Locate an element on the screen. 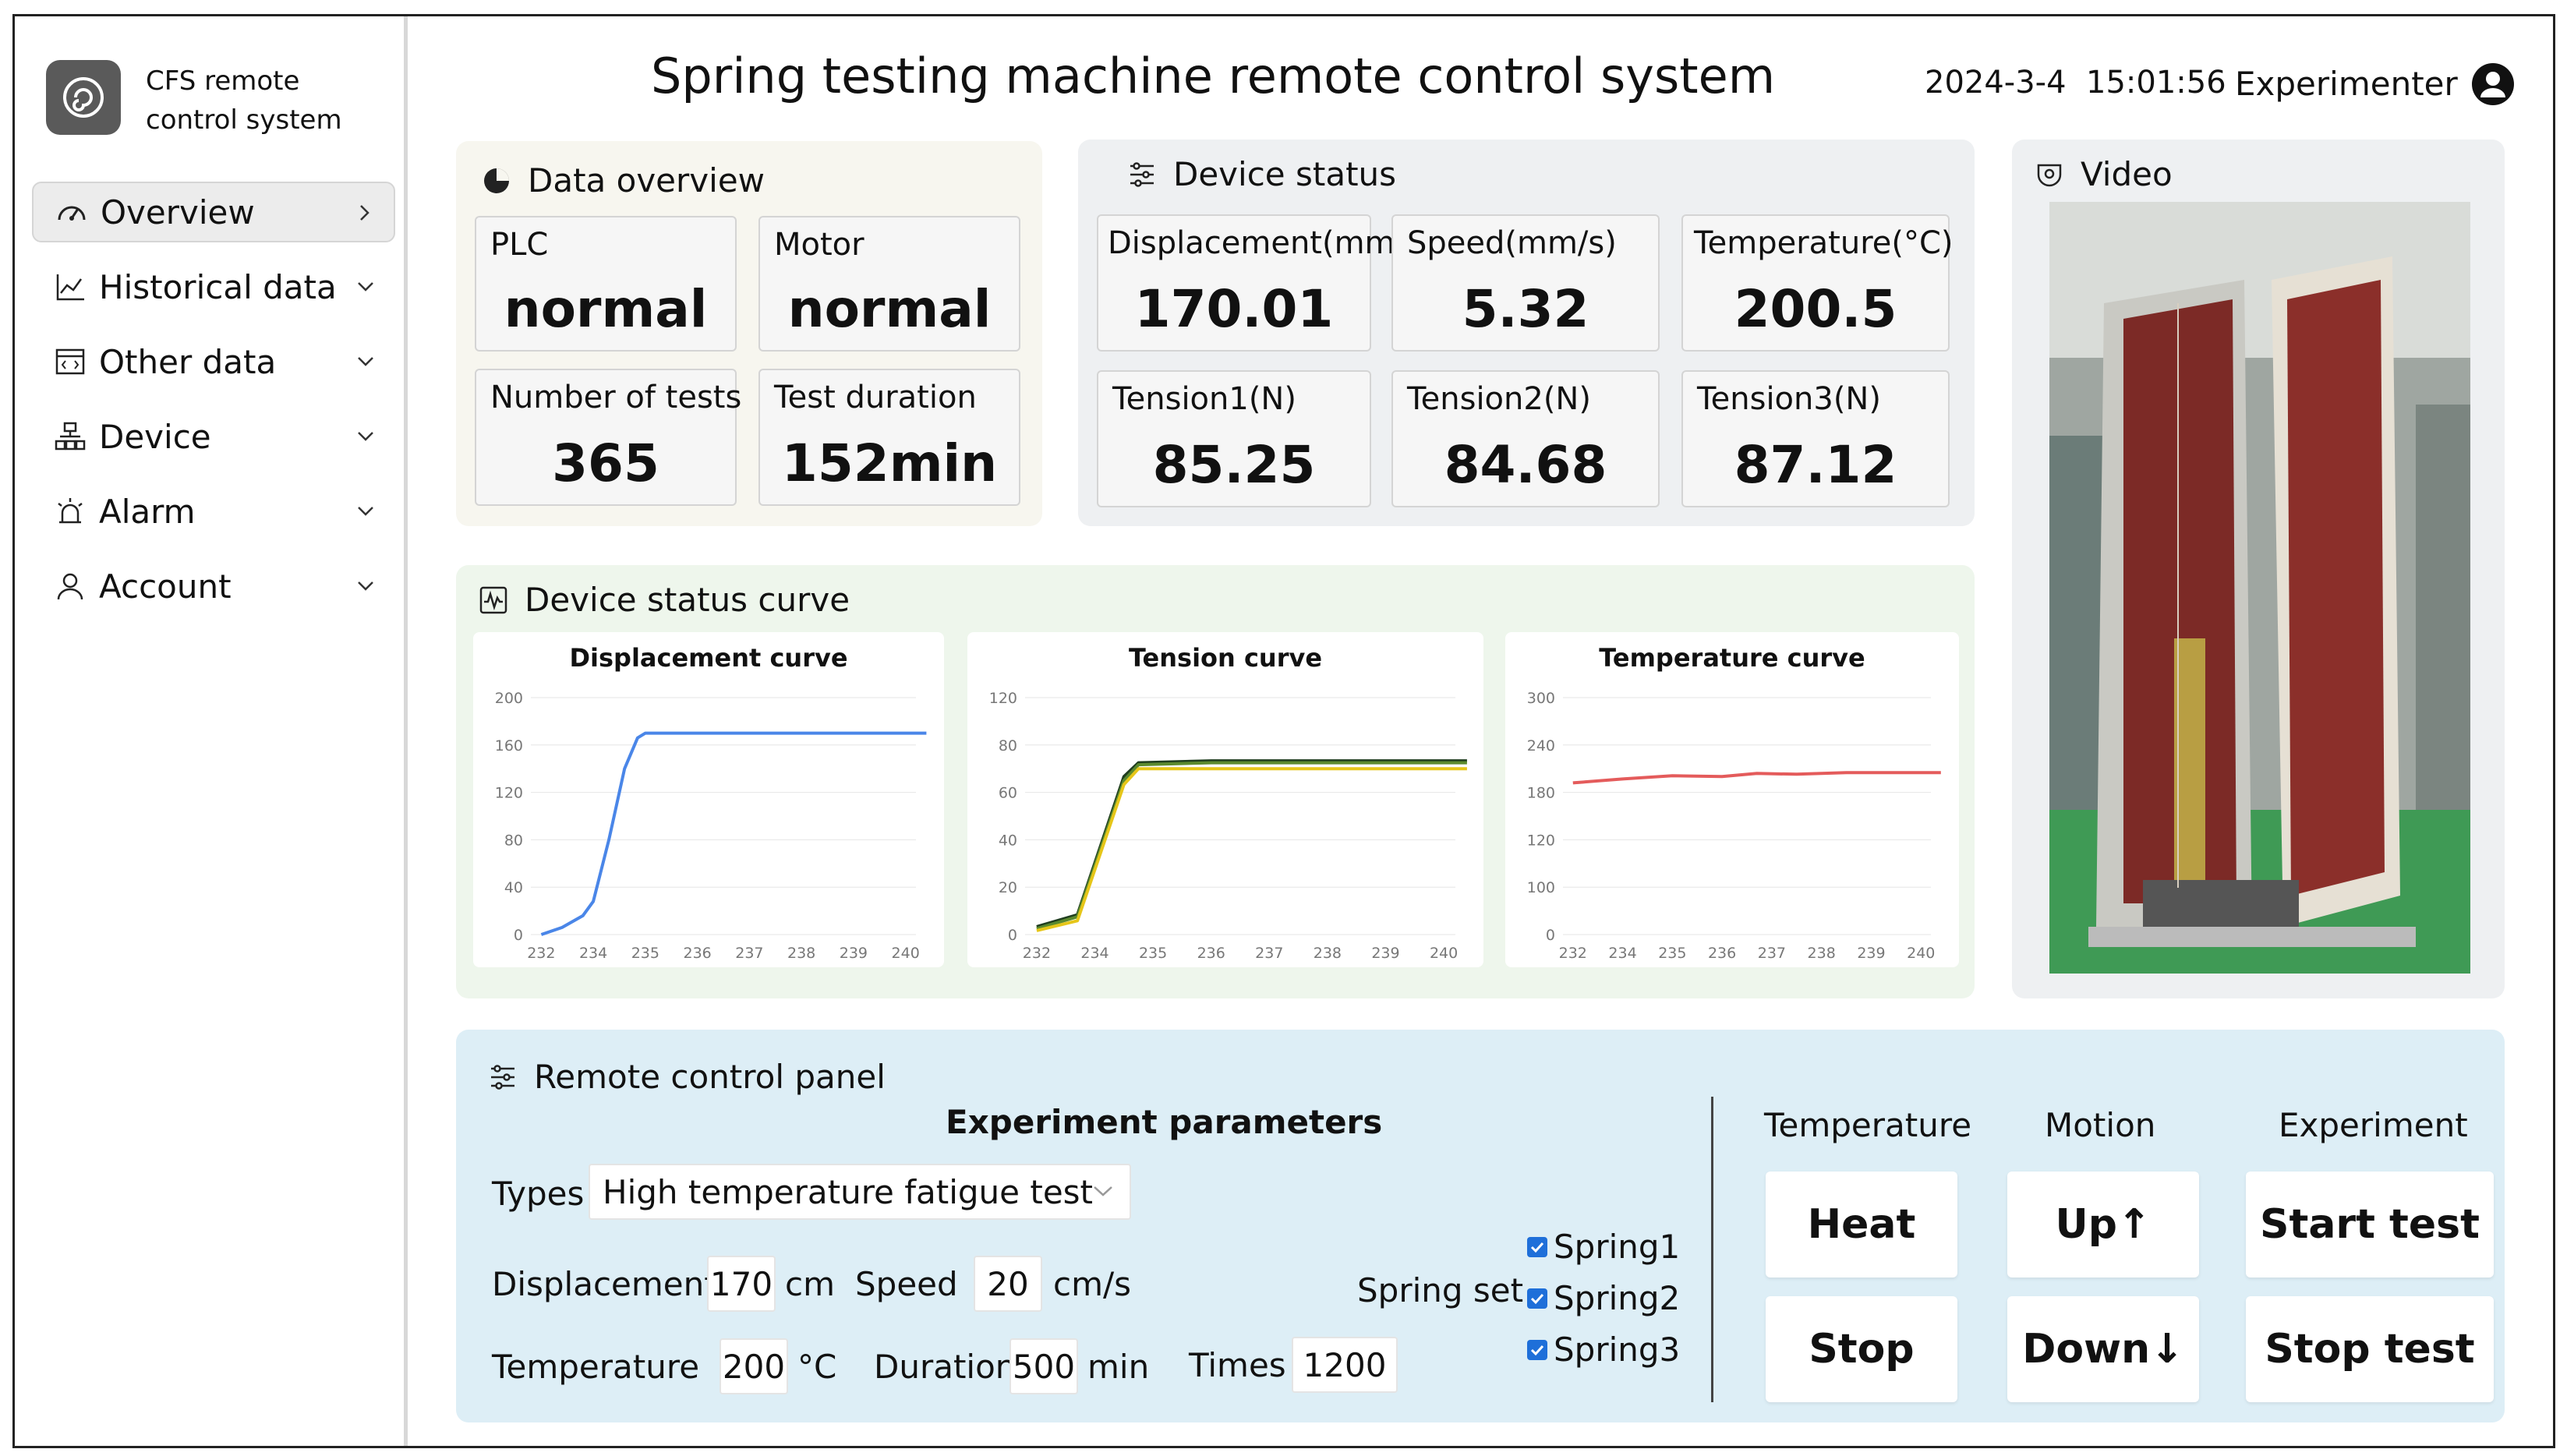  card-value: 200.5 is located at coordinates (1816, 309).